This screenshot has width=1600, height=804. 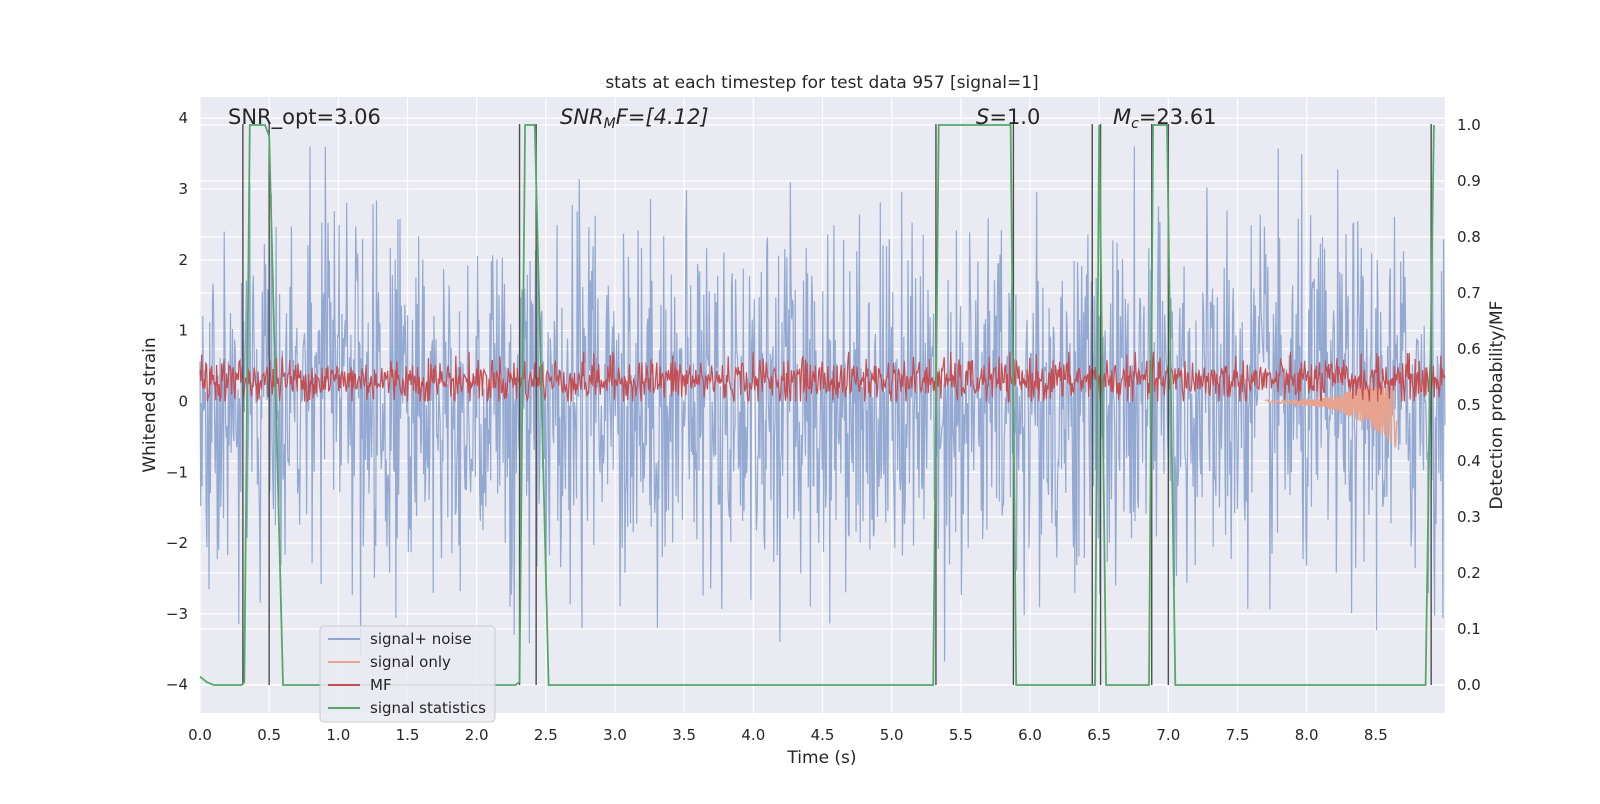 I want to click on y-left-axis-label: Whitened strain, so click(x=150, y=404).